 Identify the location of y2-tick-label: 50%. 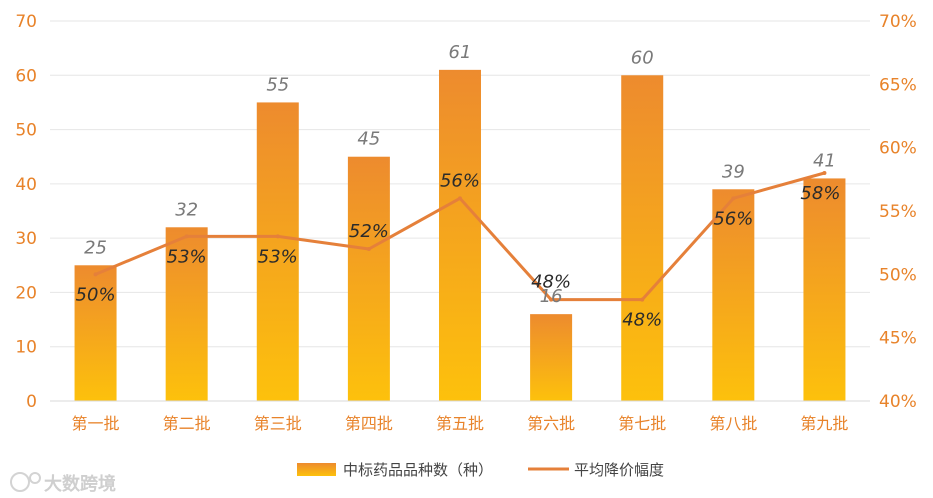
(898, 275).